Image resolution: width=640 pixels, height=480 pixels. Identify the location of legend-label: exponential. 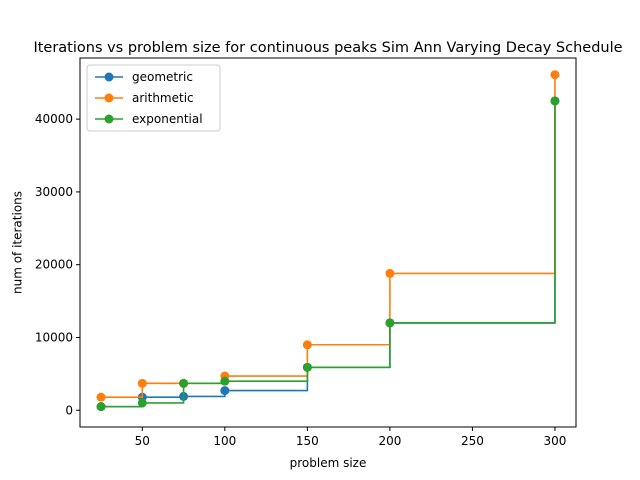
(167, 119).